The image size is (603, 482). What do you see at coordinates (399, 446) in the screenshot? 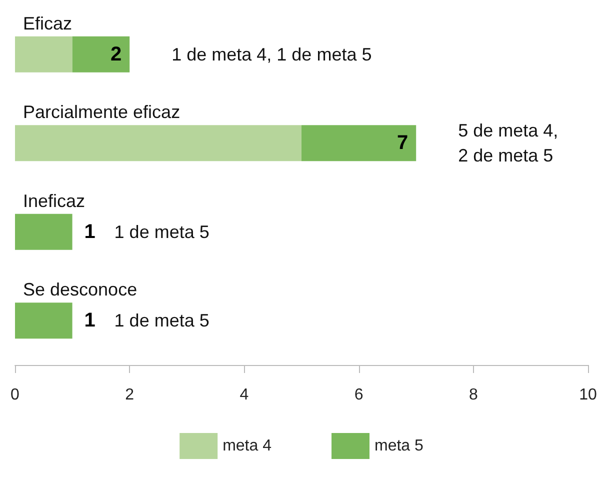
I see `legend-label: meta 5` at bounding box center [399, 446].